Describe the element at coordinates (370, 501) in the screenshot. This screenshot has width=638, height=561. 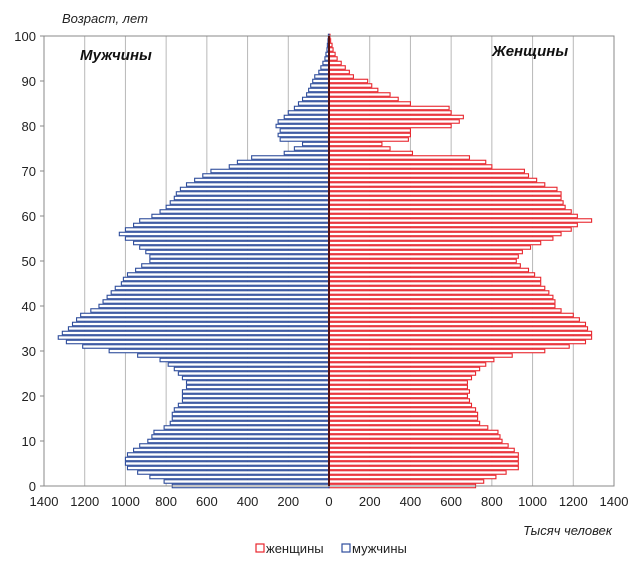
I see `x-tick-label-8: 200` at that location.